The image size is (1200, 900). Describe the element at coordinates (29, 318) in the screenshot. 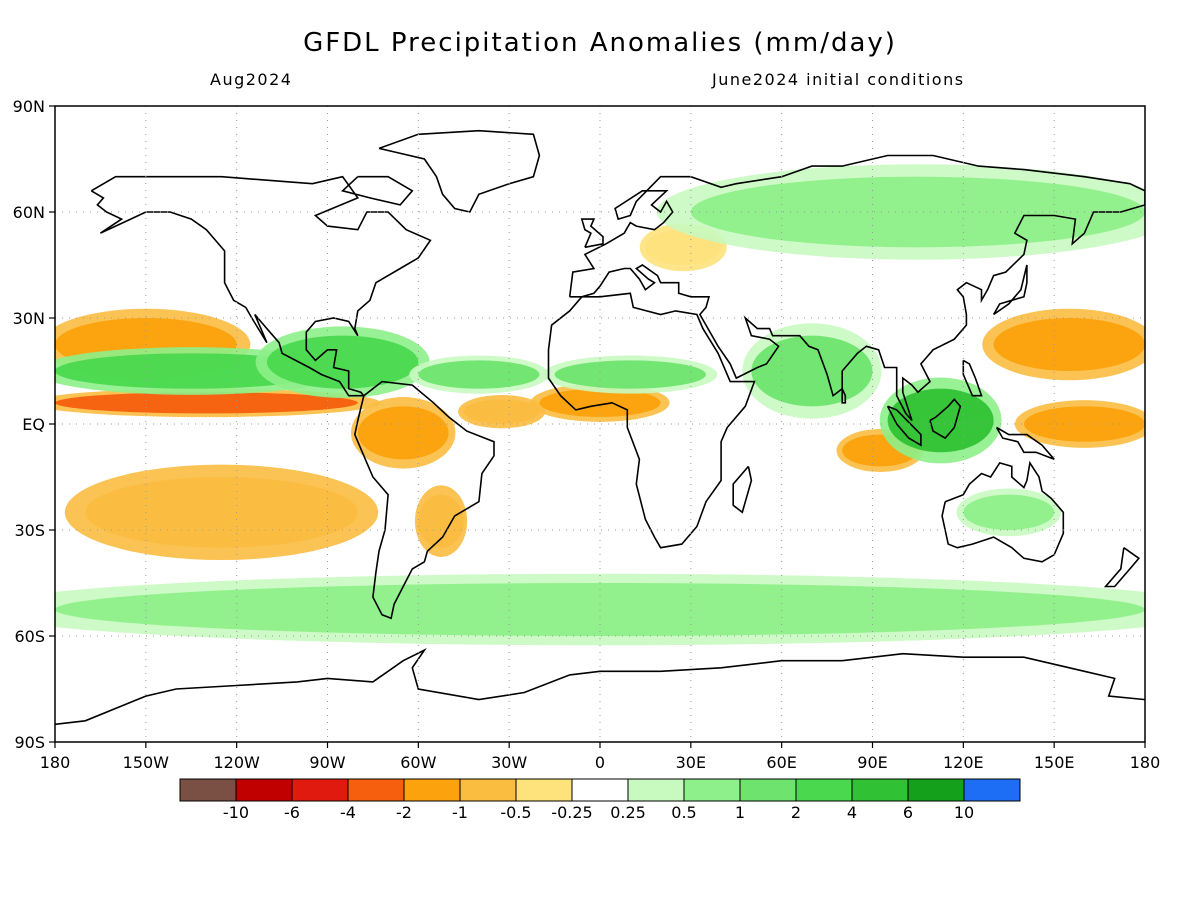

I see `y-tick-label: 30N` at that location.